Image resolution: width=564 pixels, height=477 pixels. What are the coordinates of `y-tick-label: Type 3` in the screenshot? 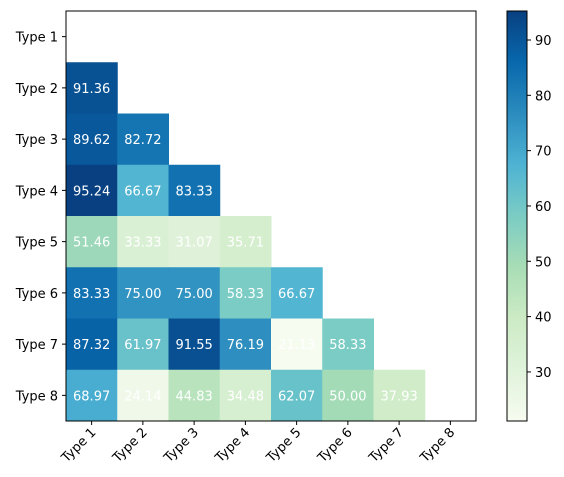 It's located at (36, 140).